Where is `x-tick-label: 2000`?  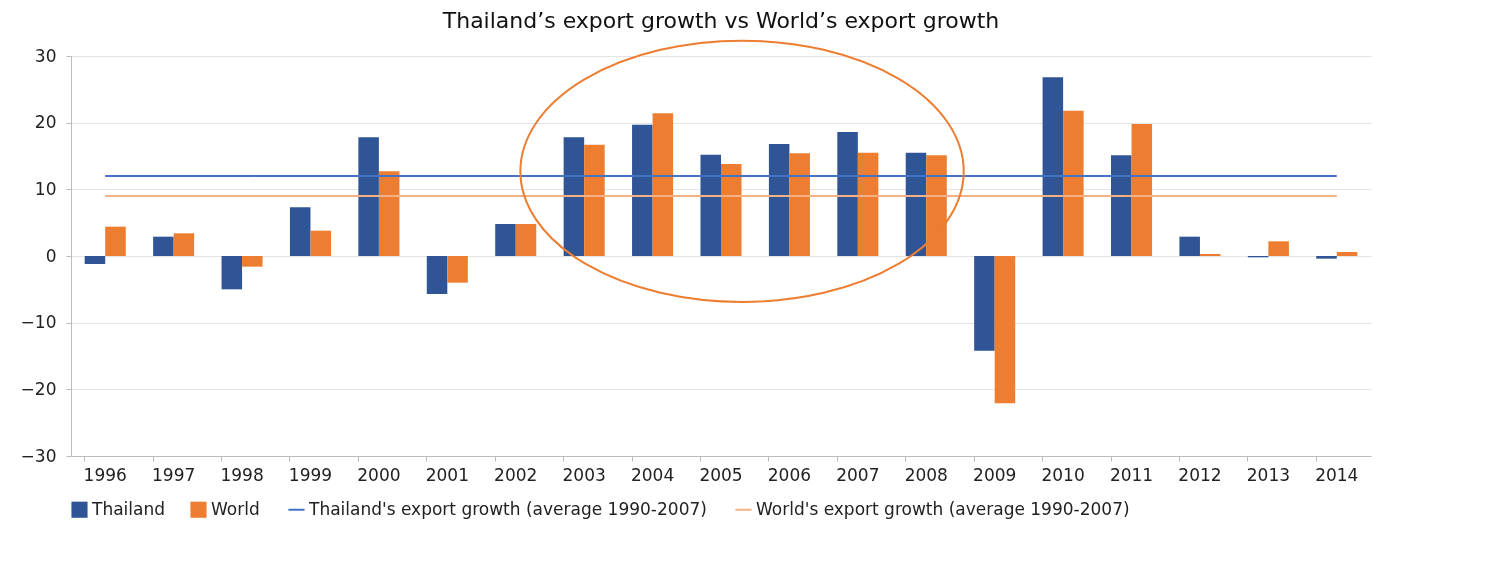
x-tick-label: 2000 is located at coordinates (379, 474).